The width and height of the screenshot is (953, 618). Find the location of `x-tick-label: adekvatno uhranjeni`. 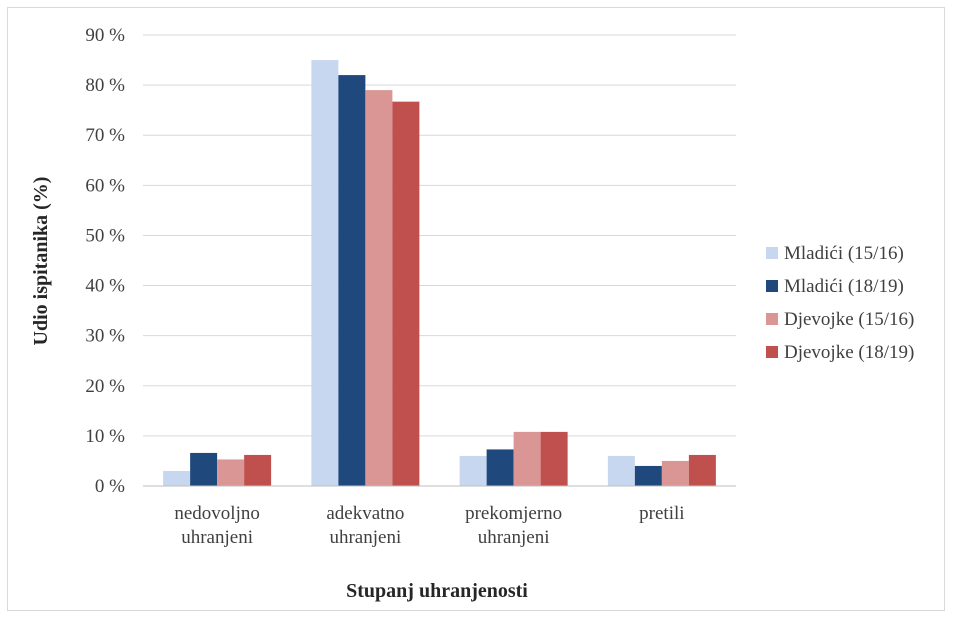

x-tick-label: adekvatno uhranjeni is located at coordinates (365, 525).